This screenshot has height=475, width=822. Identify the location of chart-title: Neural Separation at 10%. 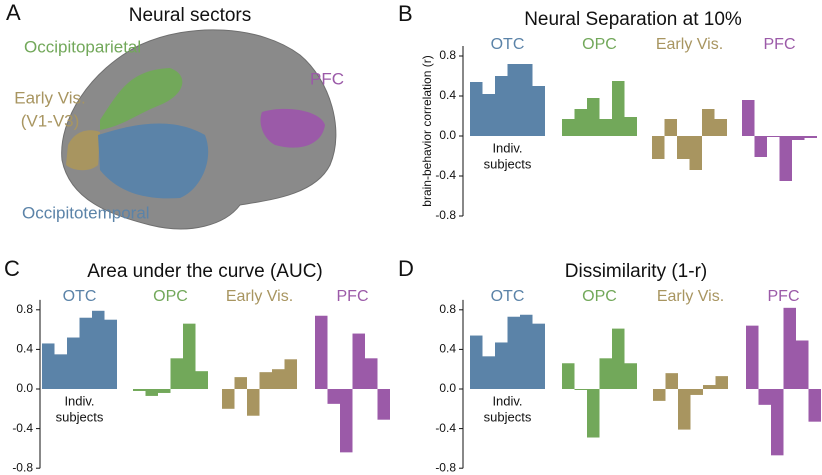
(633, 19).